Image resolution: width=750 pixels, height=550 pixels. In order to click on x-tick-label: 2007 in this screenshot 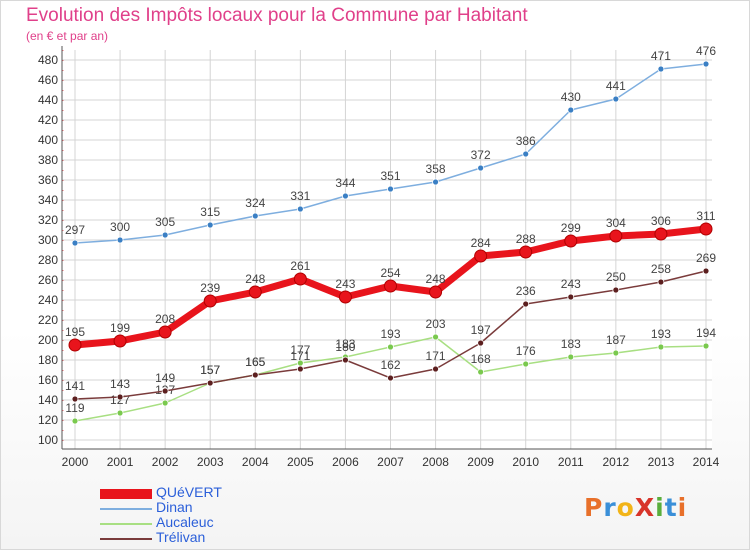, I will do `click(390, 462)`.